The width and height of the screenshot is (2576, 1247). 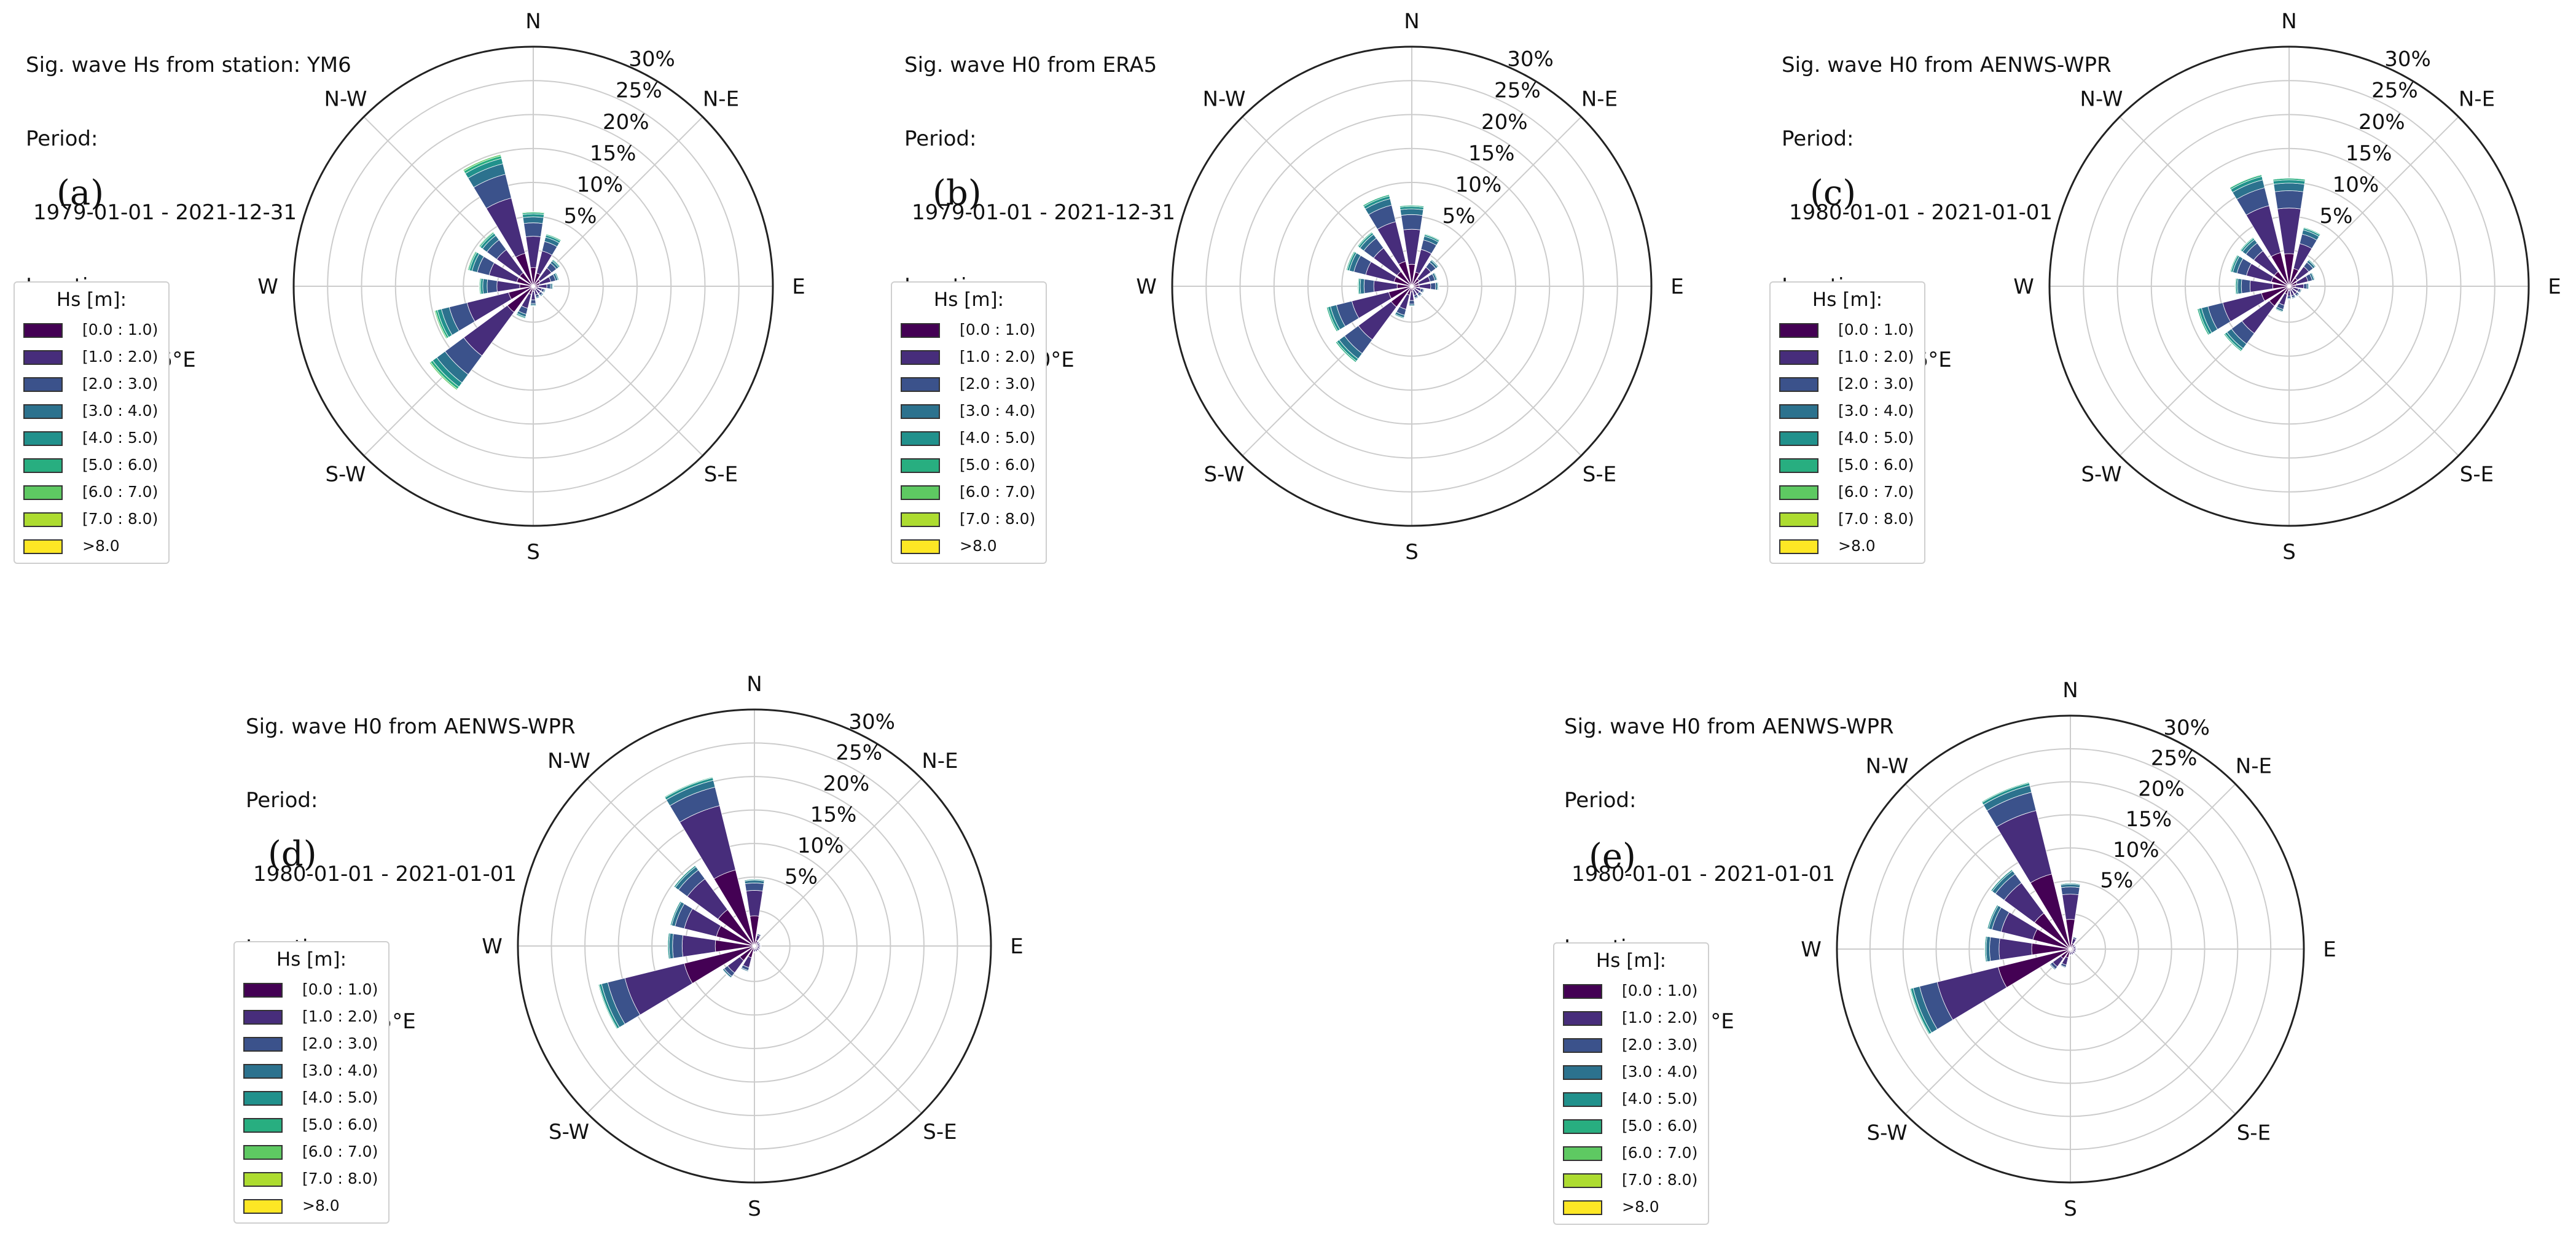 I want to click on radial-tick-label: 5%, so click(x=801, y=877).